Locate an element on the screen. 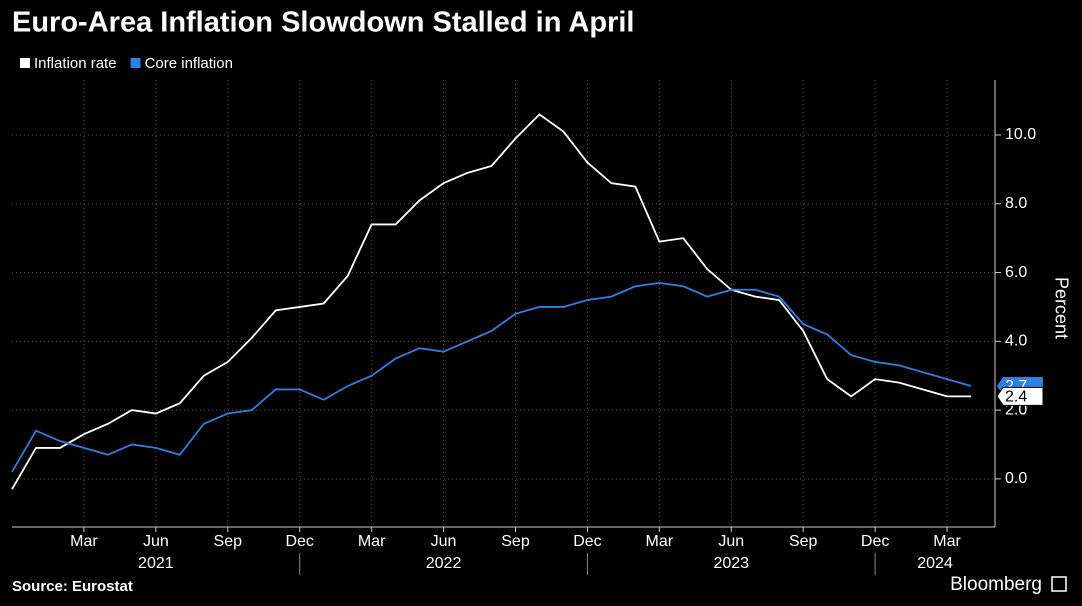 Image resolution: width=1082 pixels, height=606 pixels. y-tick-label: 0.0 is located at coordinates (1016, 478).